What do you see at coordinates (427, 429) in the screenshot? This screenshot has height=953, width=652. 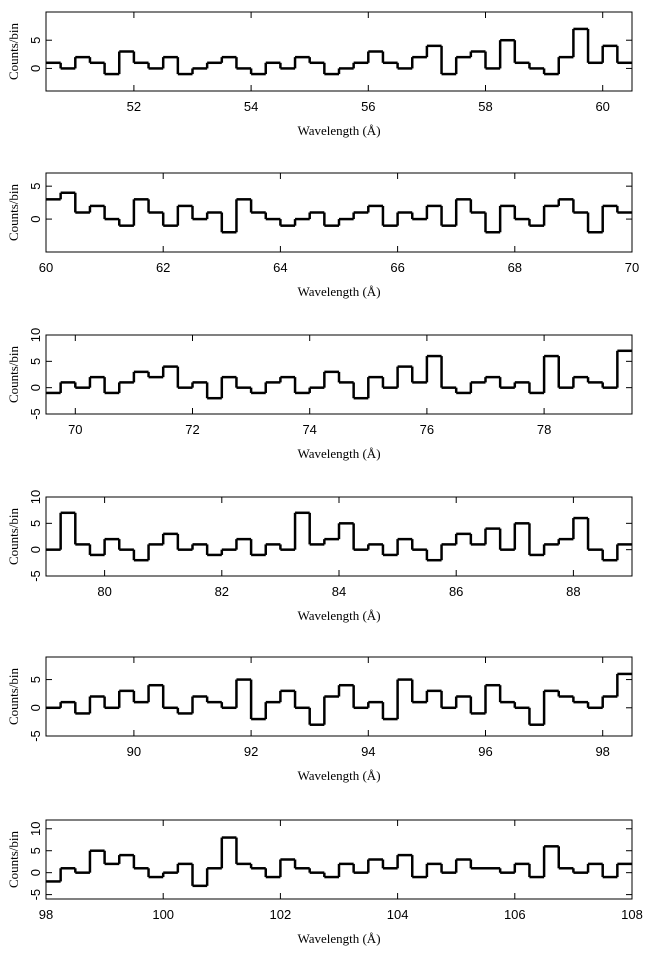 I see `x-tick-label: 76` at bounding box center [427, 429].